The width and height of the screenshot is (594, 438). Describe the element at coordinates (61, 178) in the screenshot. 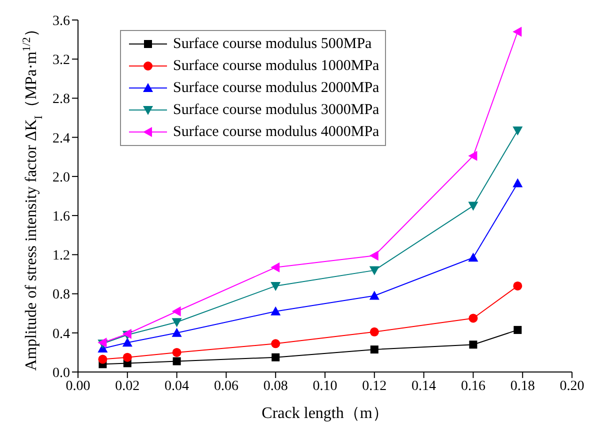

I see `y-tick-label: 2.0` at that location.